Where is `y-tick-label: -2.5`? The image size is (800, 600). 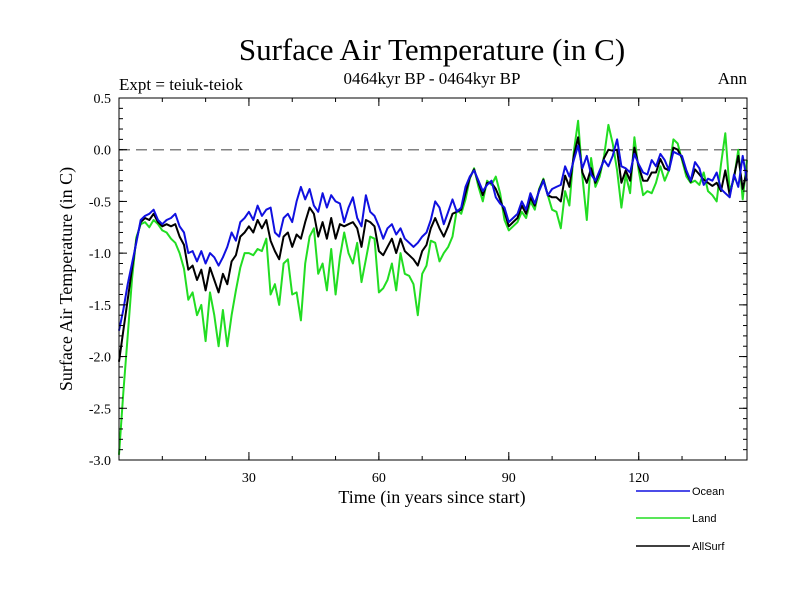
y-tick-label: -2.5 is located at coordinates (100, 409).